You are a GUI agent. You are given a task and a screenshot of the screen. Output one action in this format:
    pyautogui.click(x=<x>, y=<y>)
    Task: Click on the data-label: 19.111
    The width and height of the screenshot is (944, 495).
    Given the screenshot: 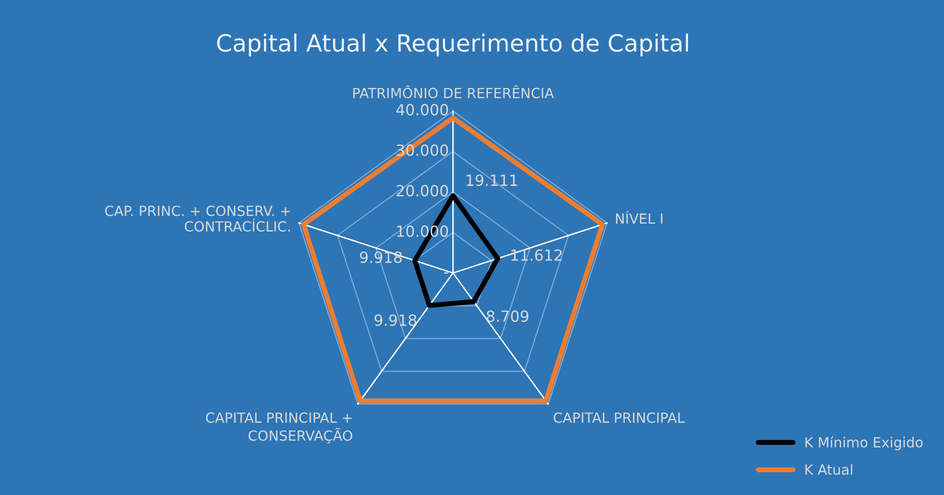 What is the action you would take?
    pyautogui.click(x=492, y=180)
    